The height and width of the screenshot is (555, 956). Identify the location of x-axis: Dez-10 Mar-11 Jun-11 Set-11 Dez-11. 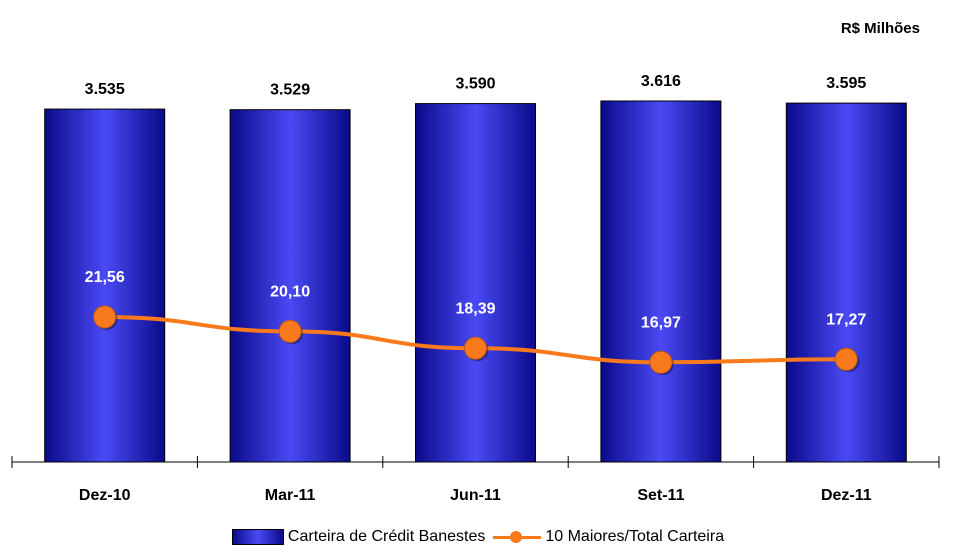
(475, 480).